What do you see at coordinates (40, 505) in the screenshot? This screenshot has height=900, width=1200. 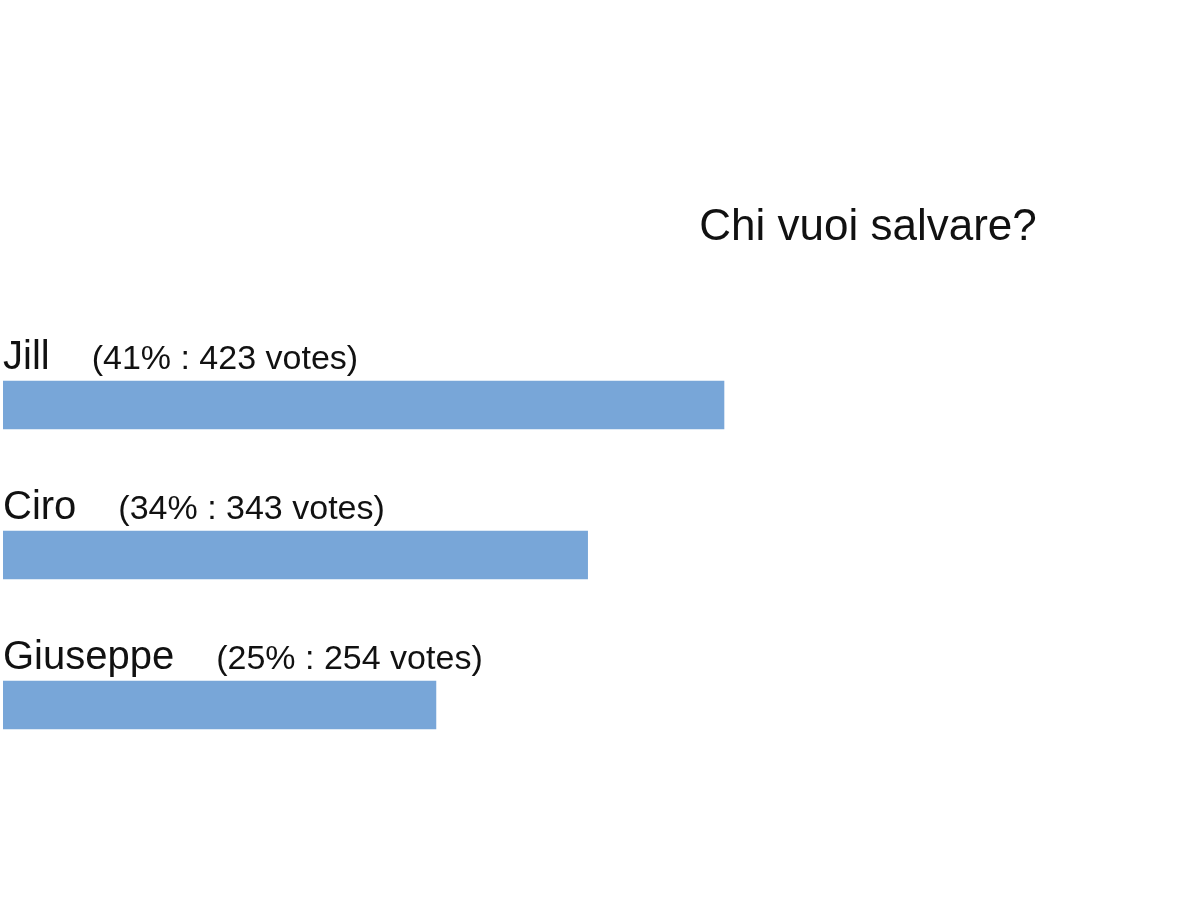 I see `y-tick-label: Ciro` at bounding box center [40, 505].